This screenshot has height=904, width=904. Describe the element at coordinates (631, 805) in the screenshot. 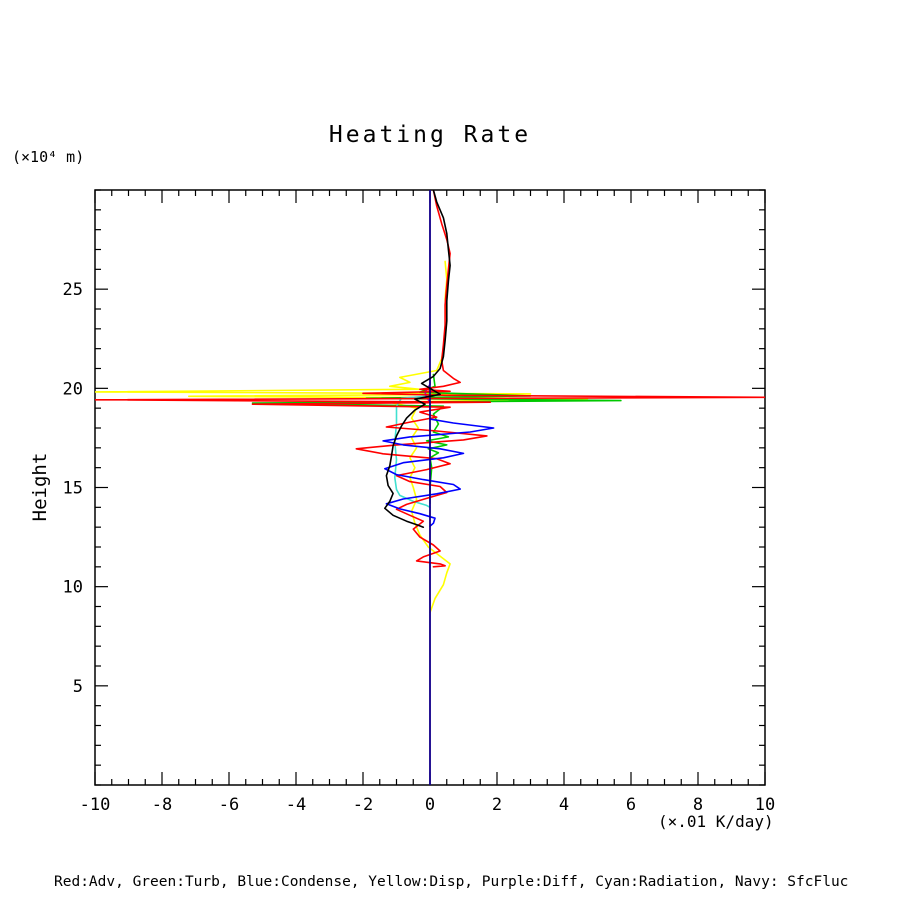

I see `x-tick-label: 6` at that location.